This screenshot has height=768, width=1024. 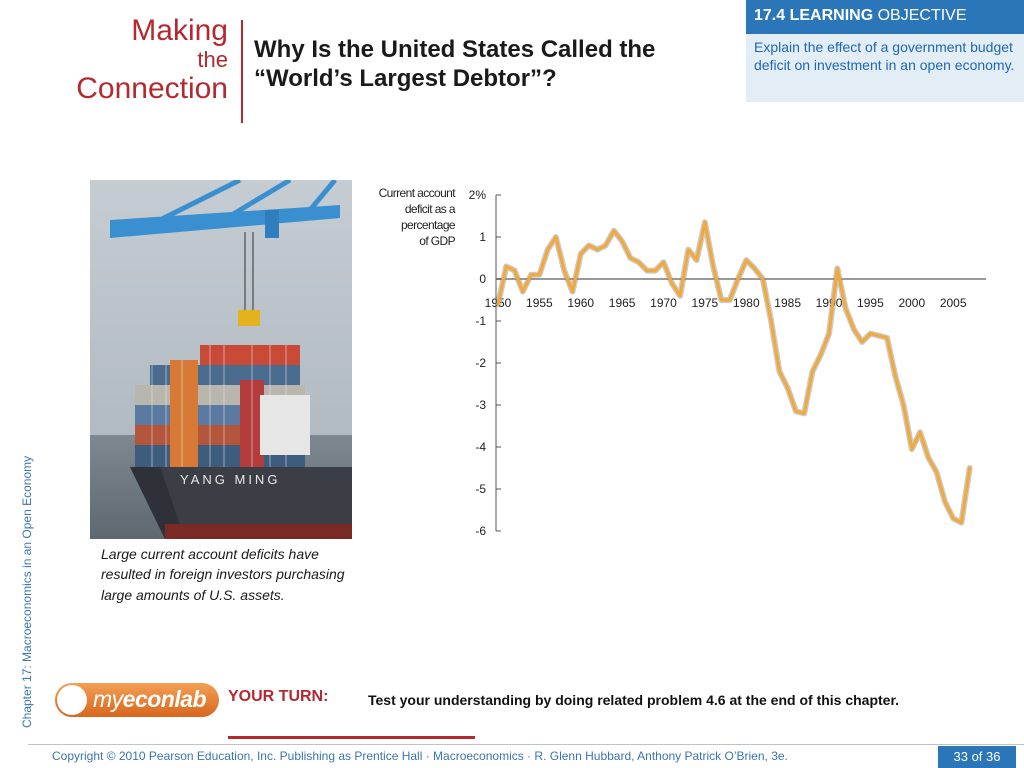 I want to click on ship-name-text: YANG MING, so click(x=230, y=479).